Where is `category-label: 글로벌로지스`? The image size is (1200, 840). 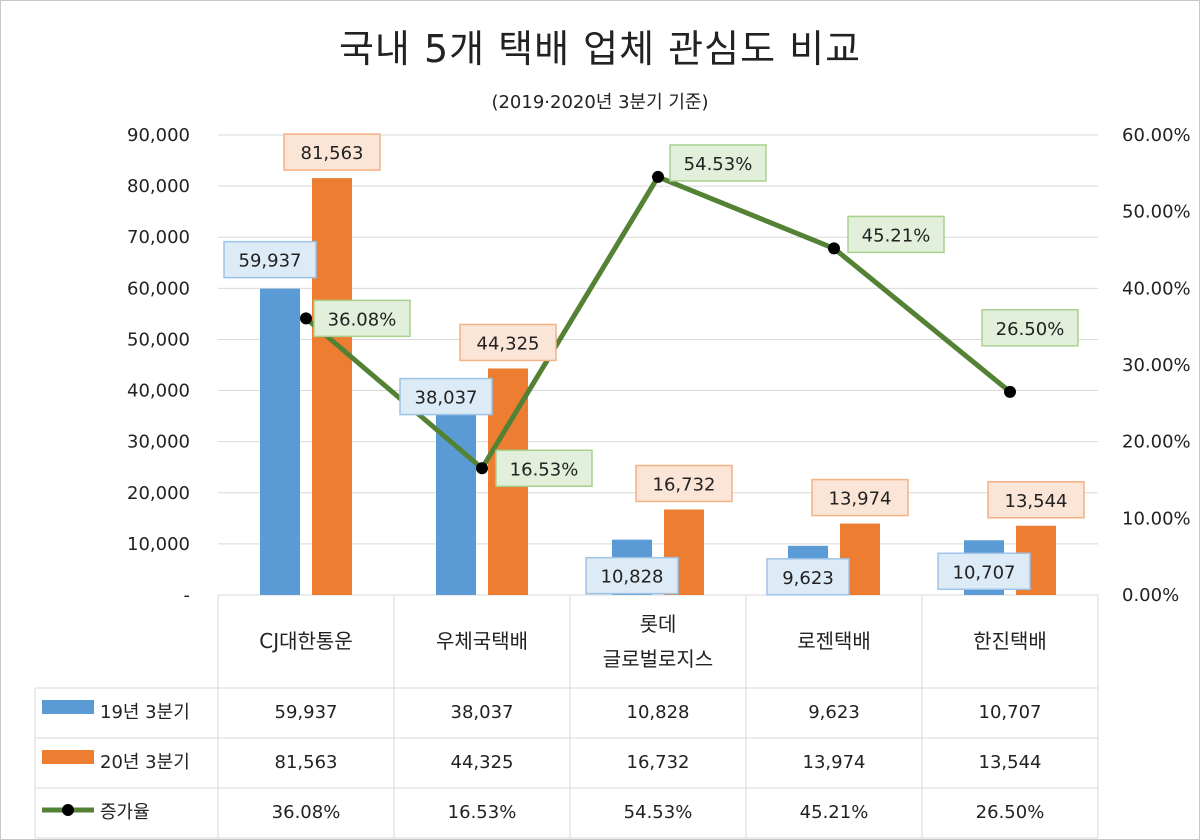 category-label: 글로벌로지스 is located at coordinates (658, 659).